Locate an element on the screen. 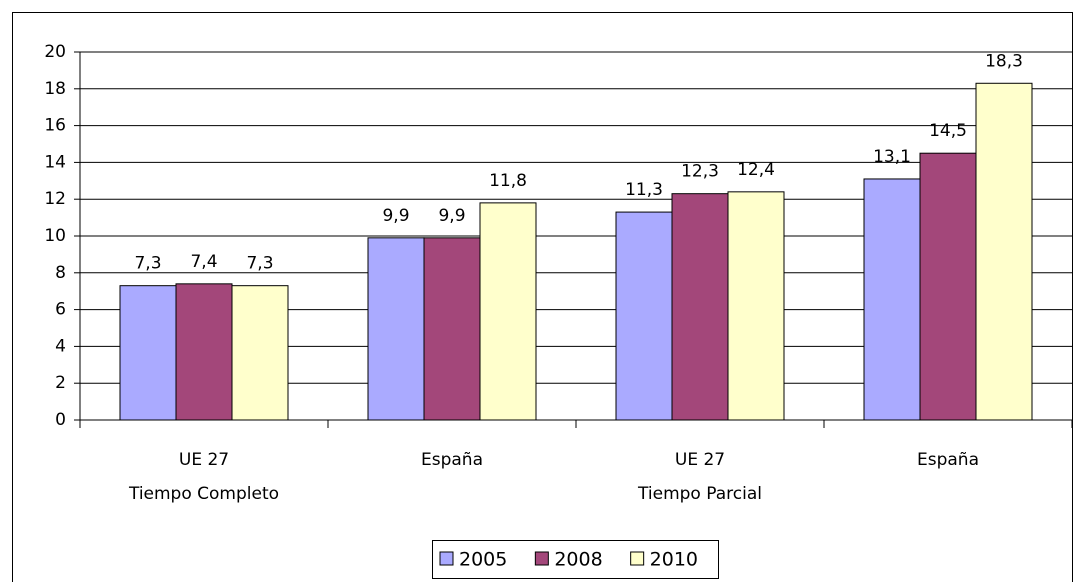 Image resolution: width=1075 pixels, height=582 pixels. y-tick-label: 10 is located at coordinates (55, 236).